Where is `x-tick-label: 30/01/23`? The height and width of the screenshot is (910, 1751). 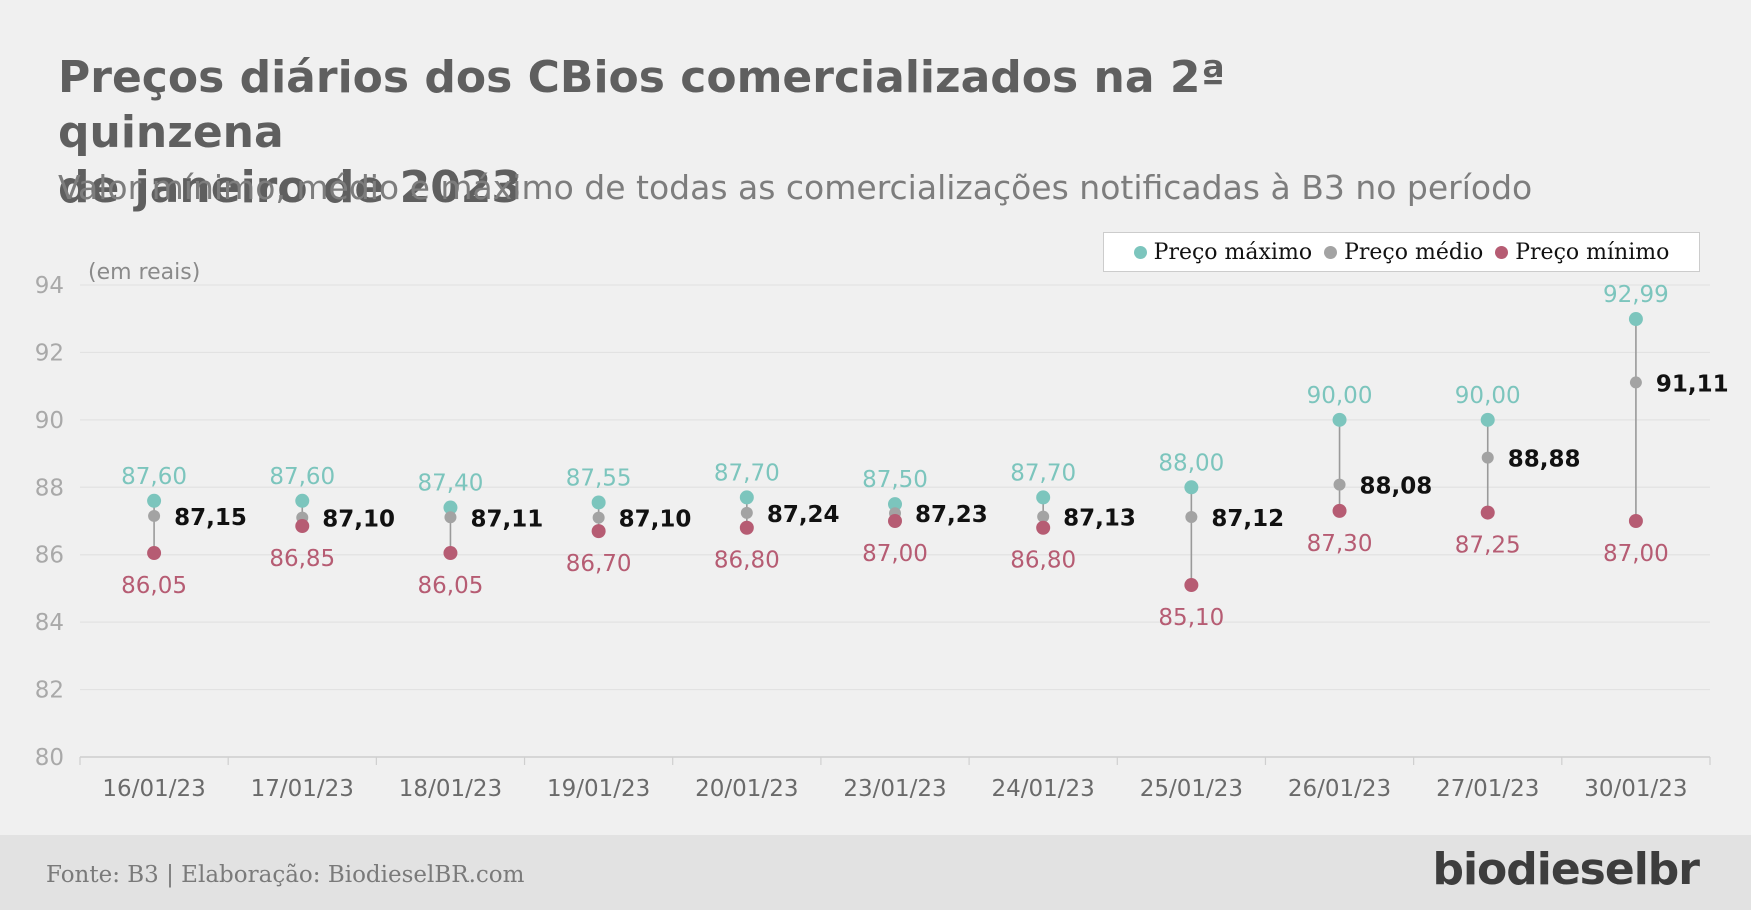 x-tick-label: 30/01/23 is located at coordinates (1635, 789).